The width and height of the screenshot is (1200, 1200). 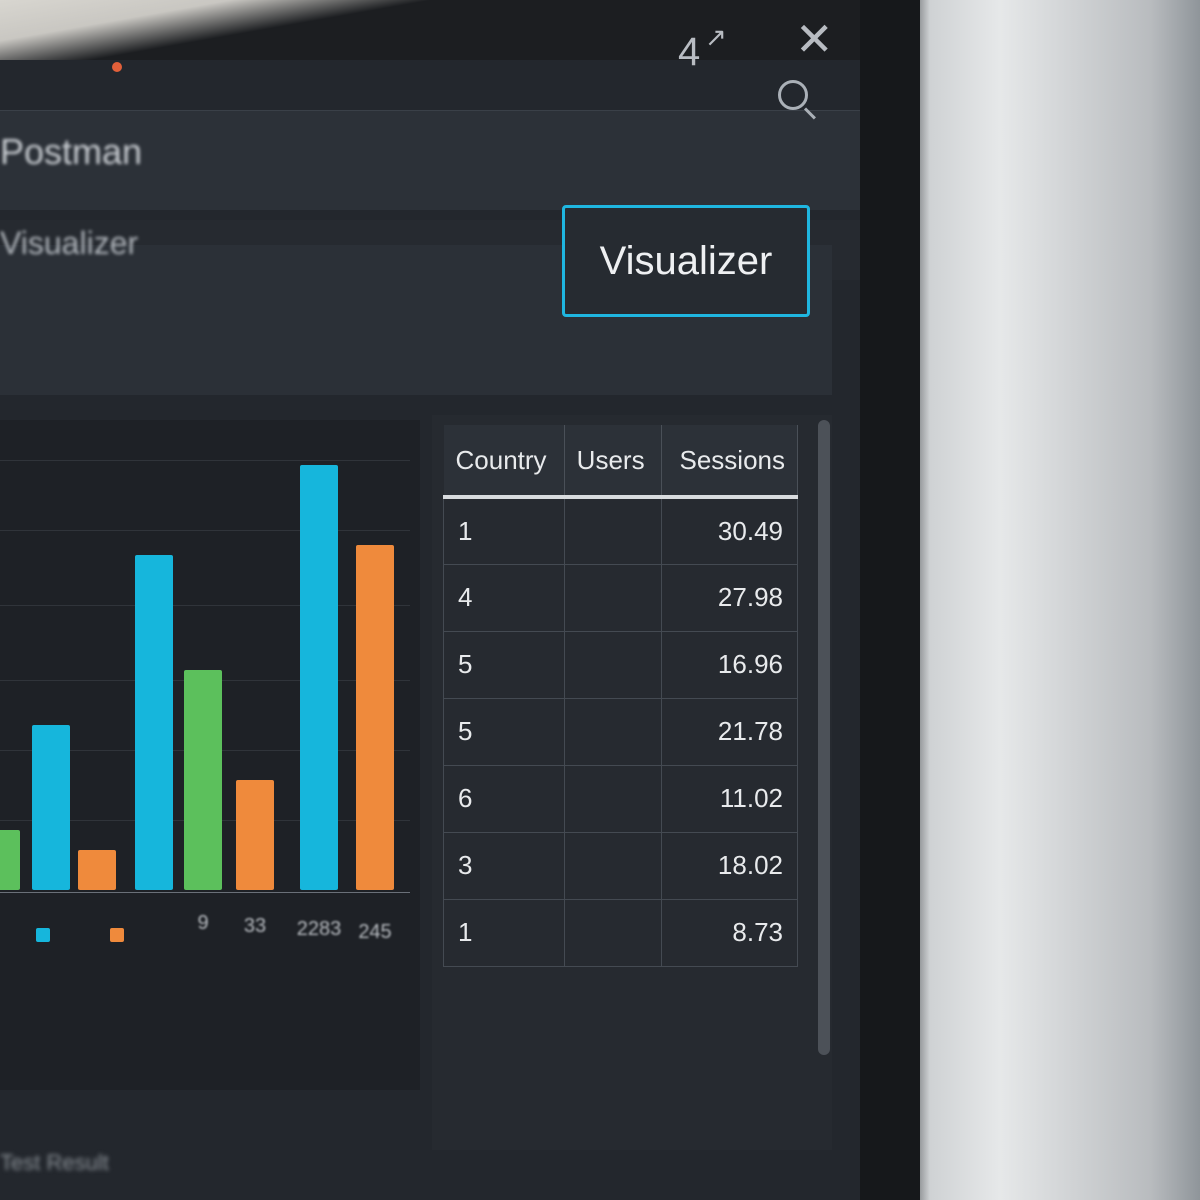 I want to click on x-axis, so click(x=205, y=892).